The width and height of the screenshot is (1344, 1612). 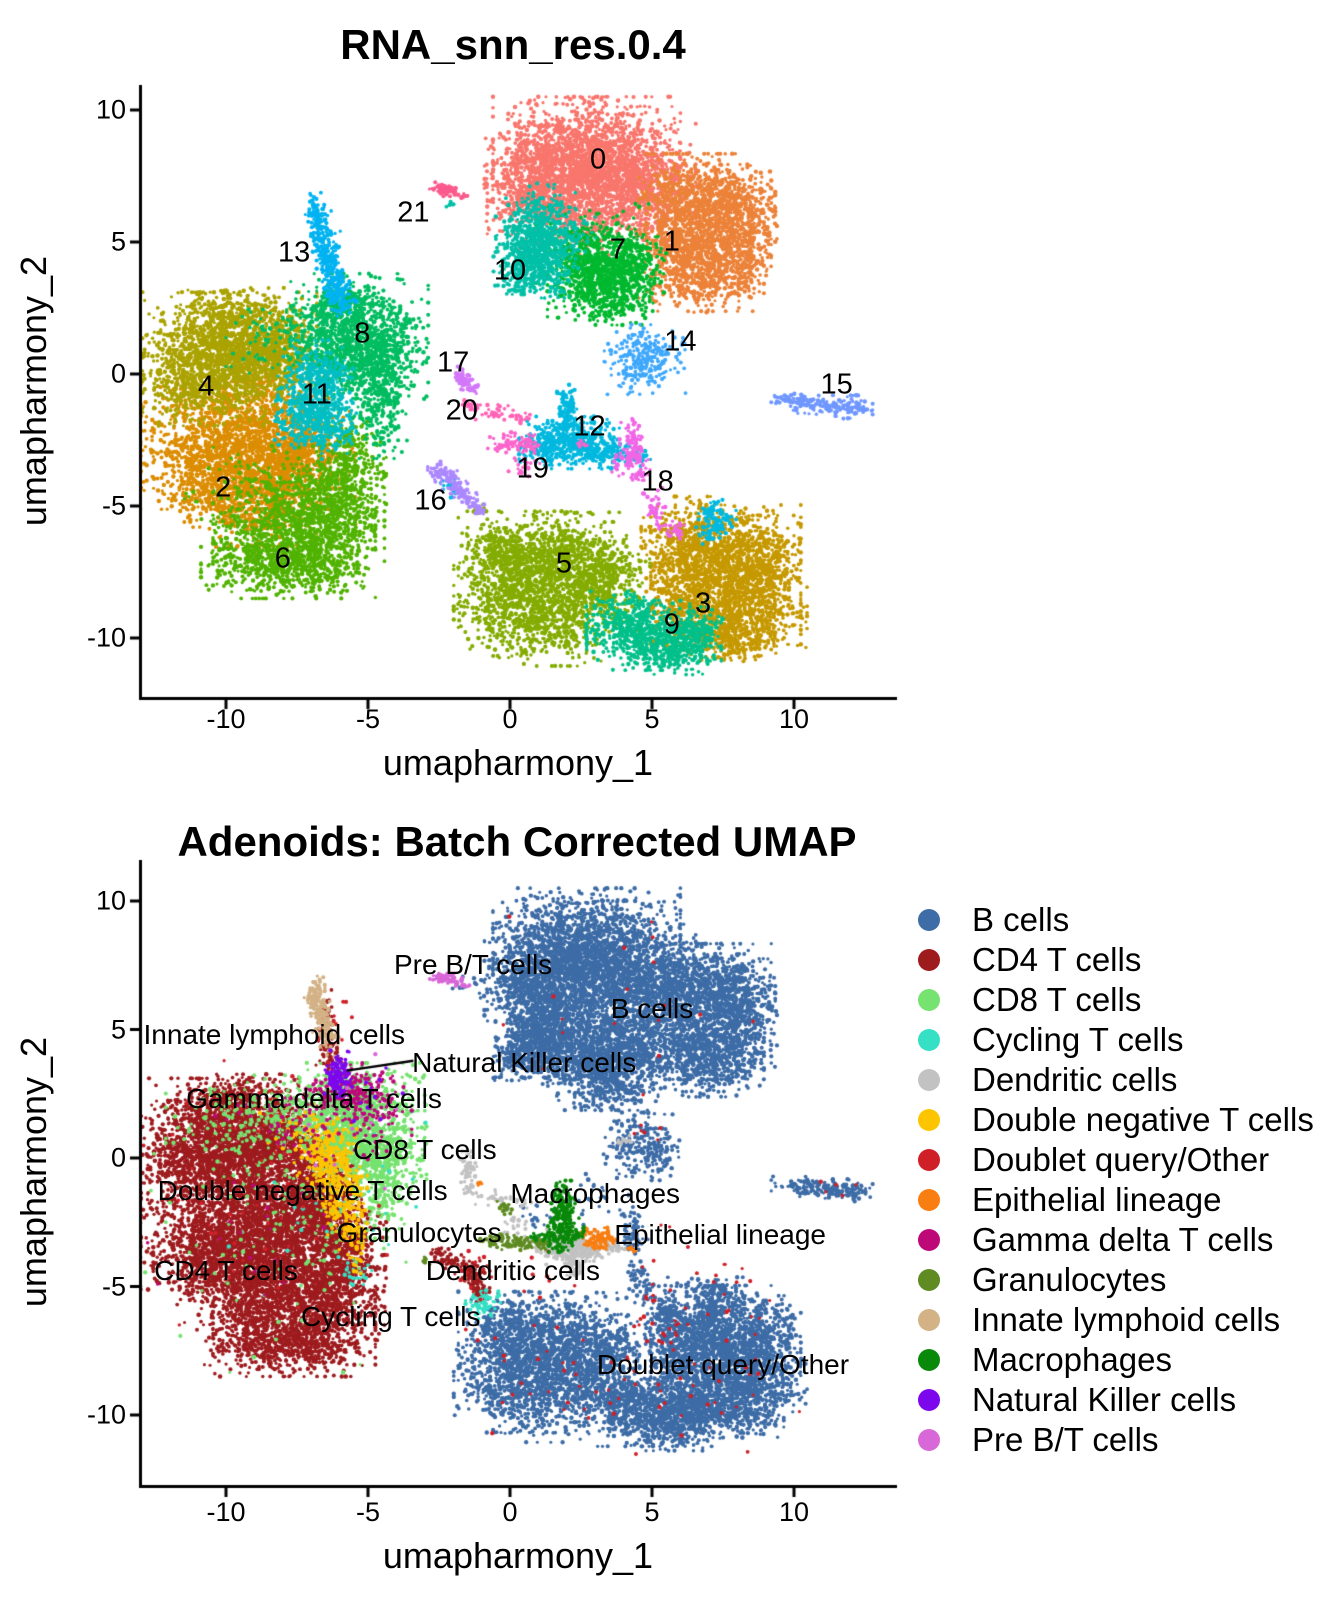 What do you see at coordinates (274, 1034) in the screenshot?
I see `cell-label-innate-lymphoid-cells: Innate lymphoid cells` at bounding box center [274, 1034].